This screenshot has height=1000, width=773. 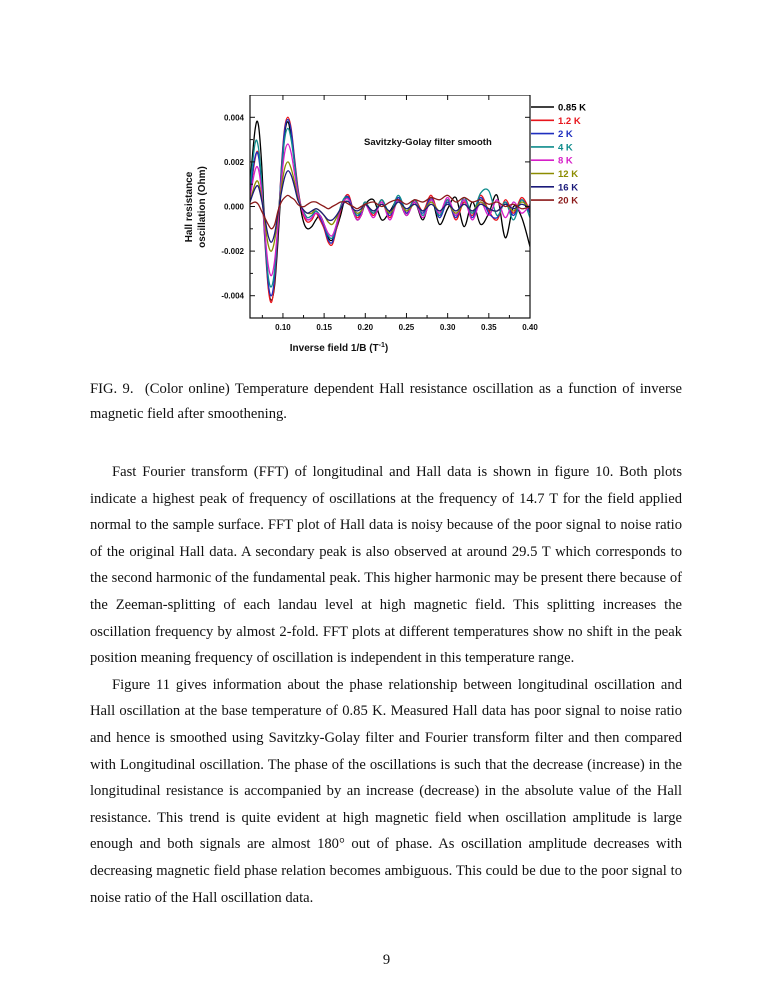 I want to click on legend-label: 16 K, so click(x=568, y=187).